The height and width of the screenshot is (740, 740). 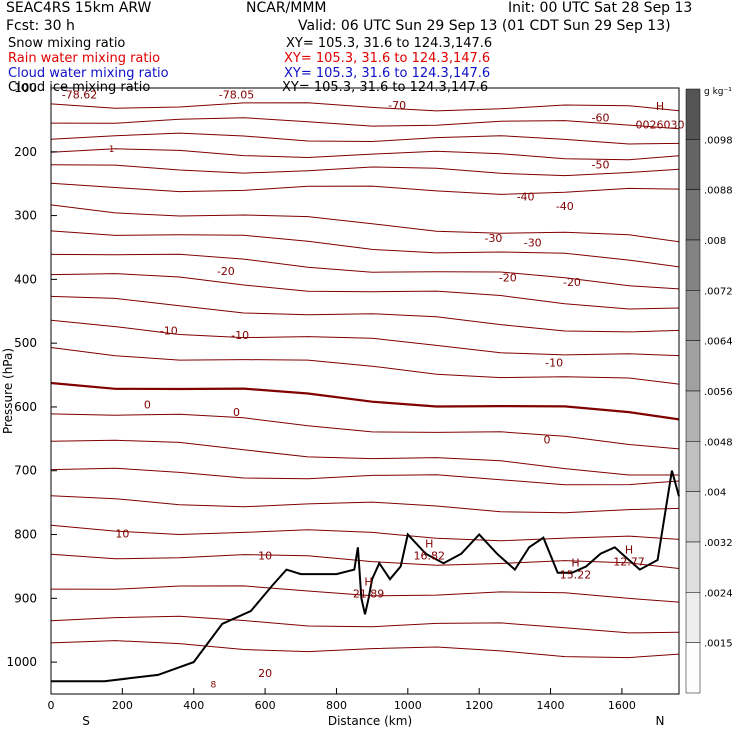 I want to click on x-tick-label: 200, so click(x=122, y=705).